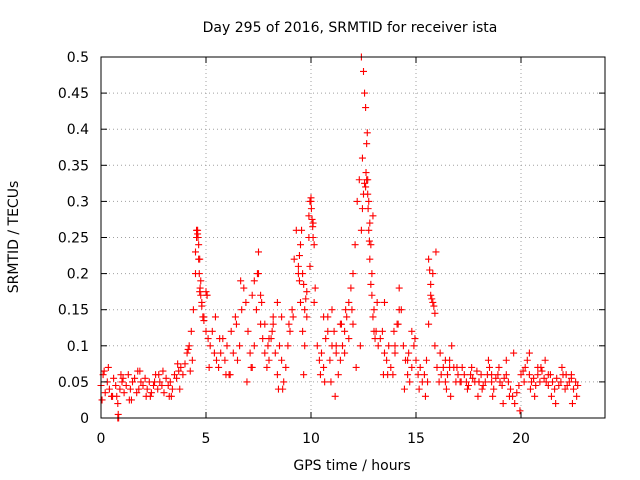 Image resolution: width=640 pixels, height=480 pixels. Describe the element at coordinates (78, 58) in the screenshot. I see `y-tick-label: 0.5` at that location.